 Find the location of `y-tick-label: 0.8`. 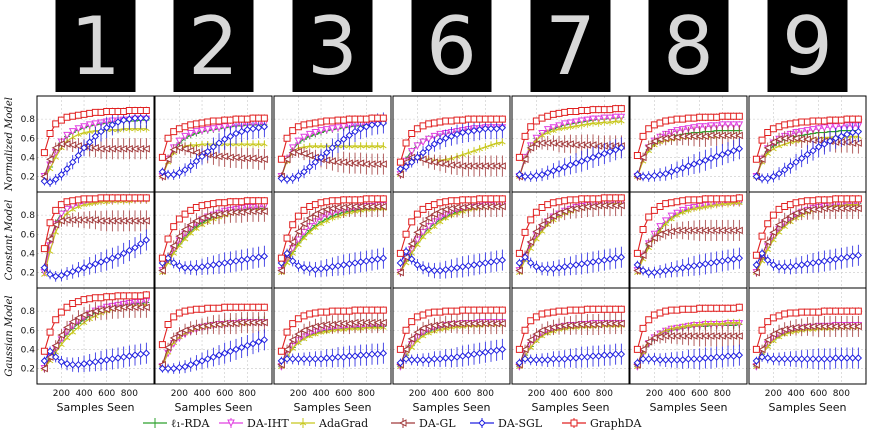

y-tick-label: 0.8 is located at coordinates (28, 216).